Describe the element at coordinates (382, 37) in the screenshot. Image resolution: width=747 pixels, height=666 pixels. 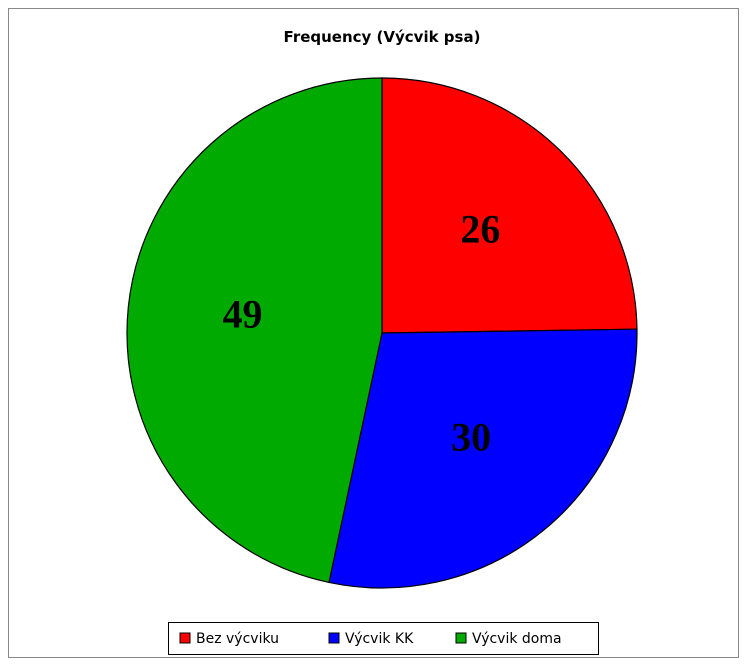
I see `chart-title: Frequency (Výcvik psa)` at that location.